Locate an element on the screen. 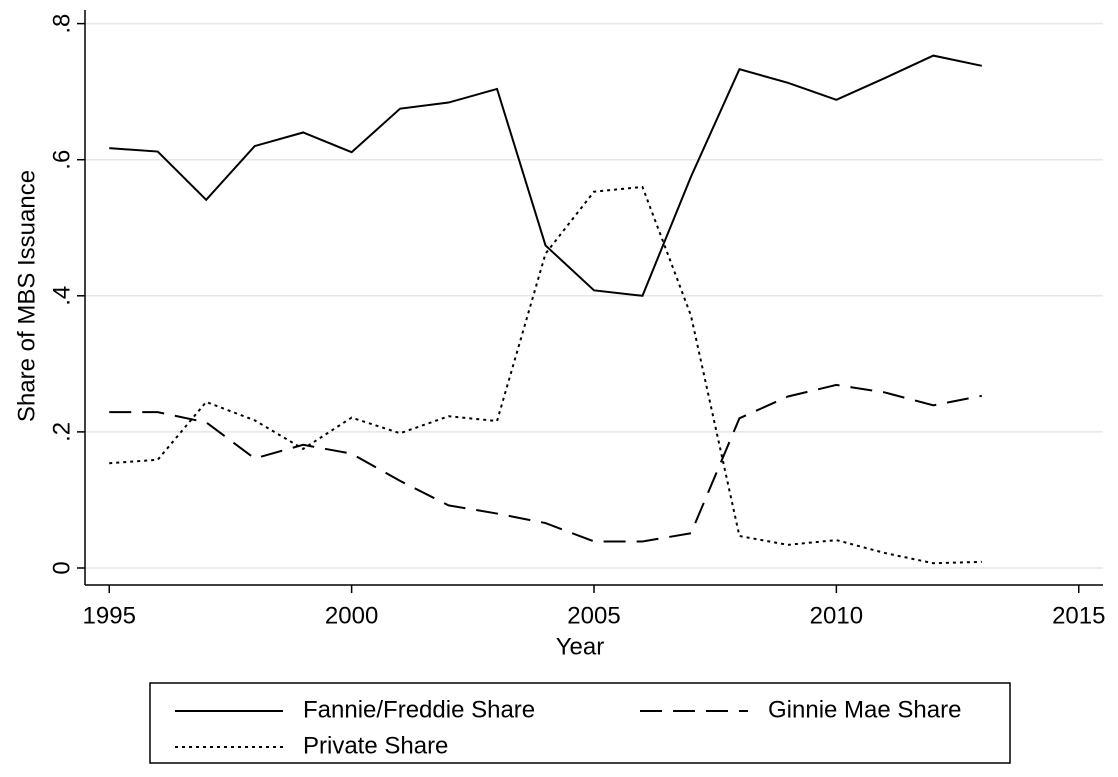 The image size is (1118, 777). x-axis-title: Year is located at coordinates (580, 646).